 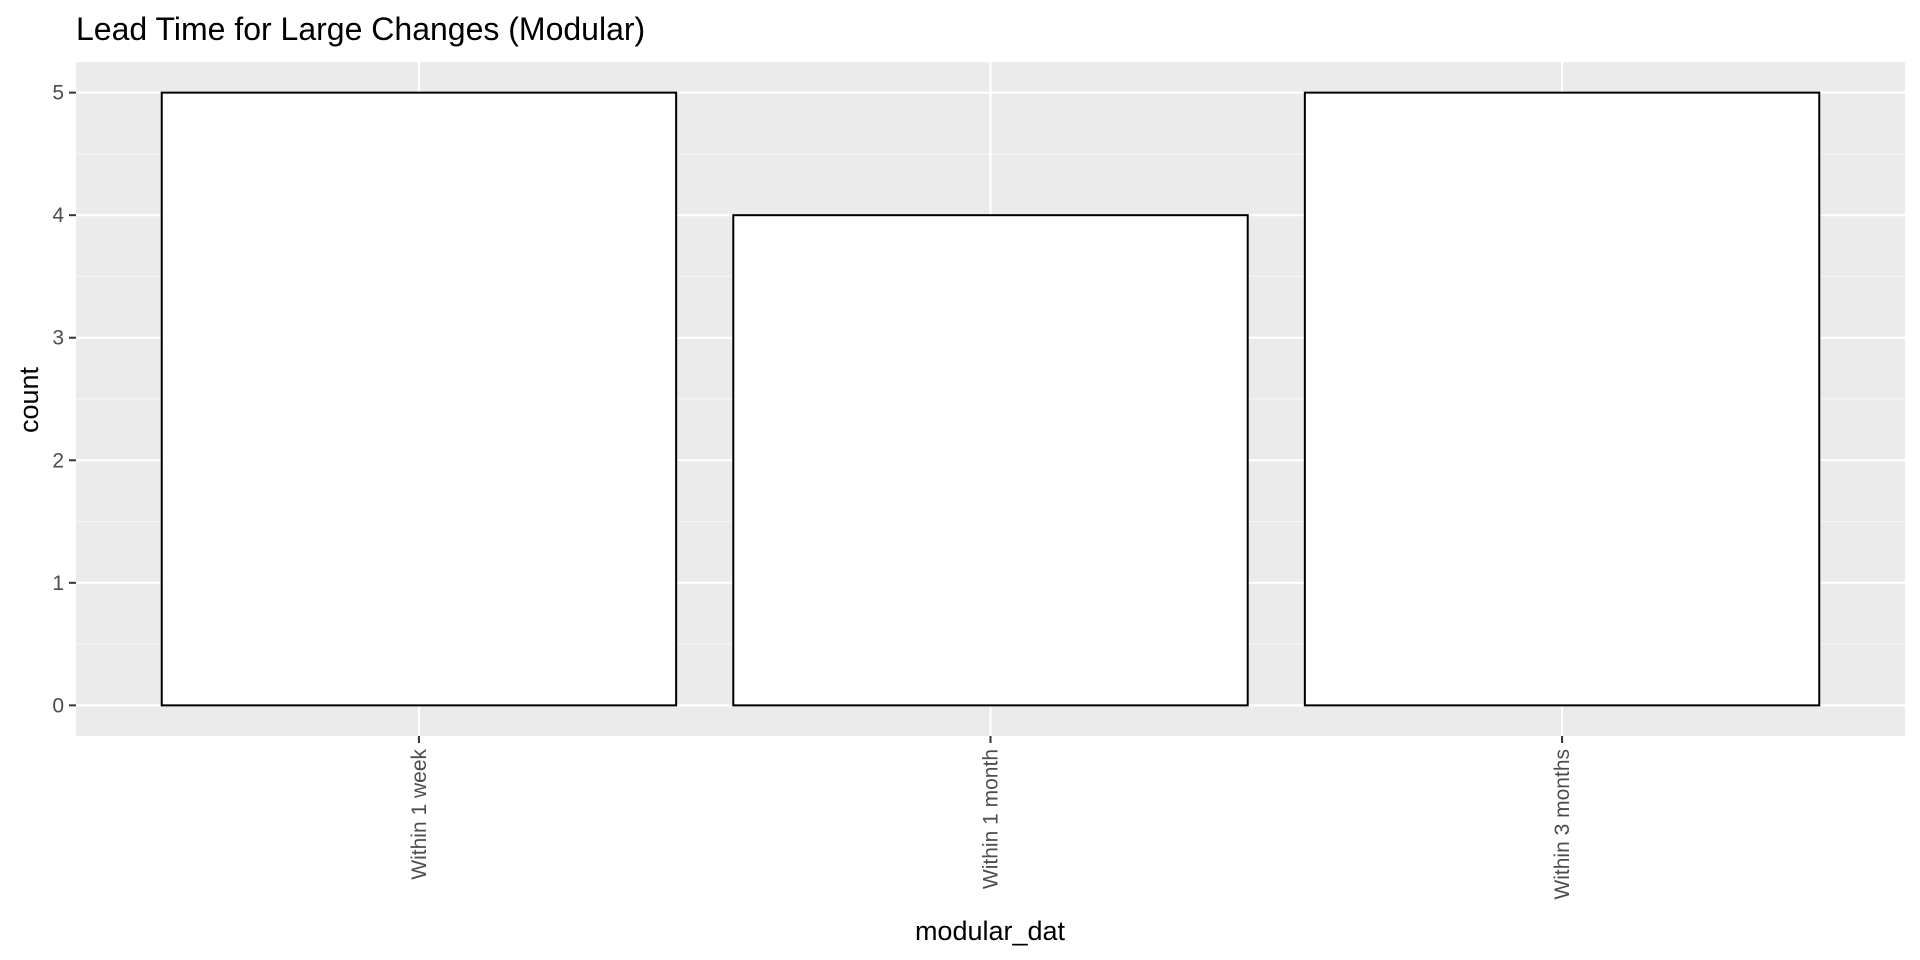 What do you see at coordinates (58, 705) in the screenshot?
I see `y-tick-label: 0` at bounding box center [58, 705].